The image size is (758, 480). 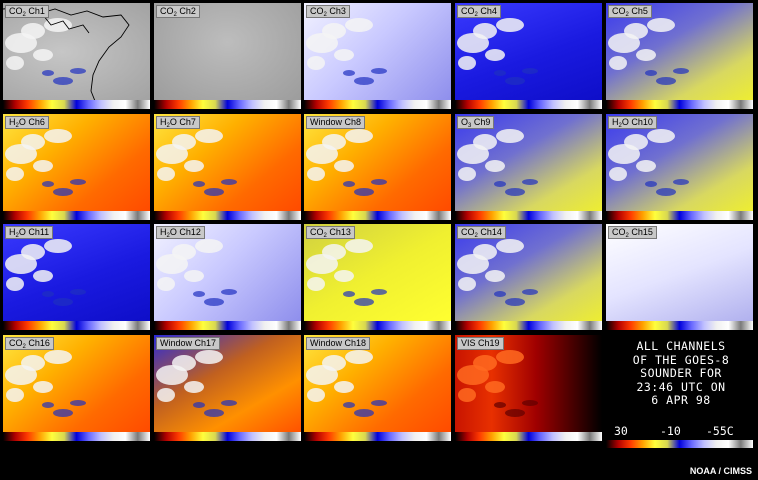 What do you see at coordinates (487, 11) in the screenshot?
I see `channel-label-suffix: Ch4` at bounding box center [487, 11].